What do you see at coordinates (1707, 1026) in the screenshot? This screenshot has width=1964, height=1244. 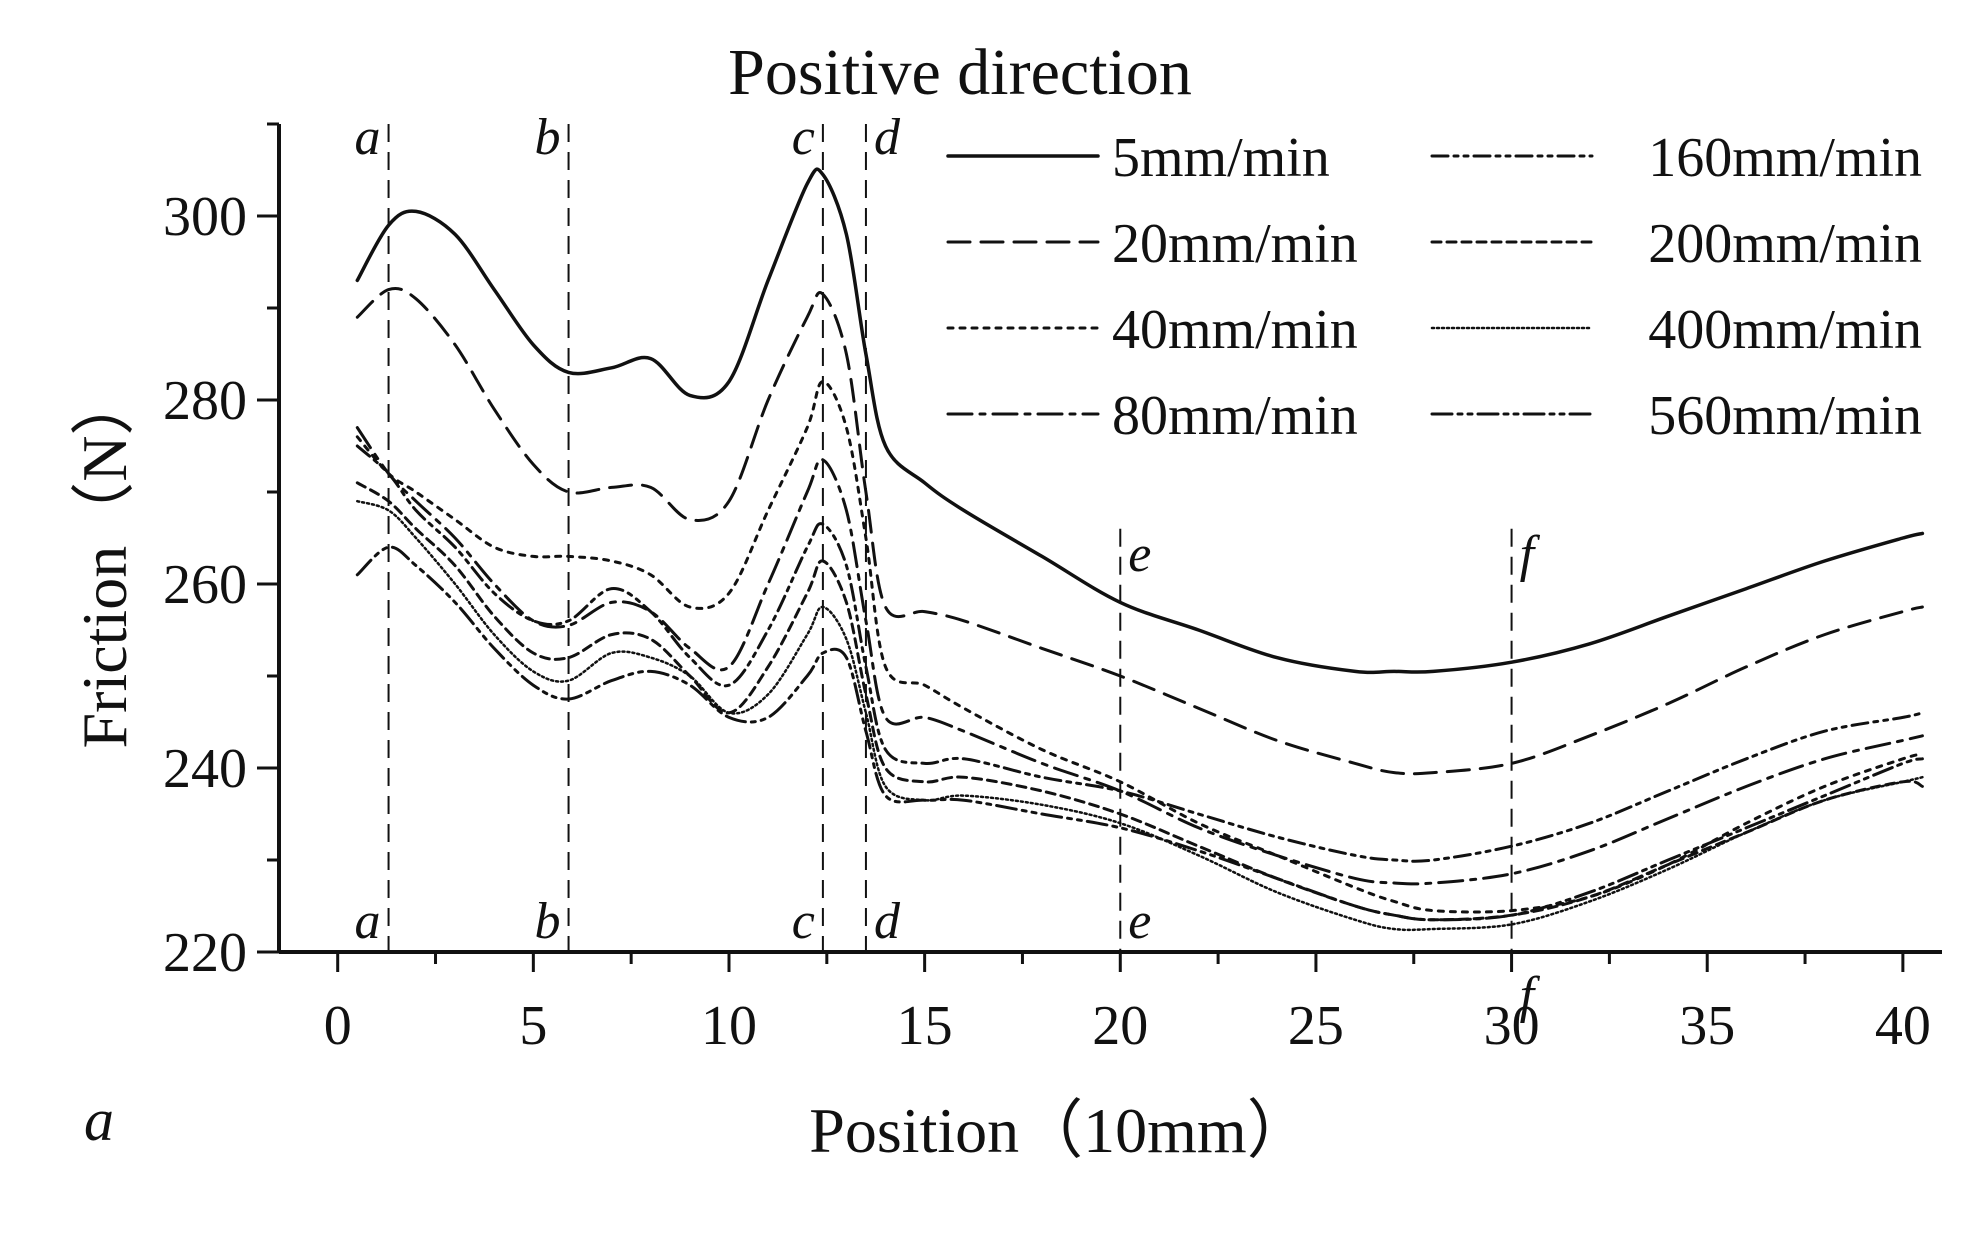 I see `x-tick-label: 35` at bounding box center [1707, 1026].